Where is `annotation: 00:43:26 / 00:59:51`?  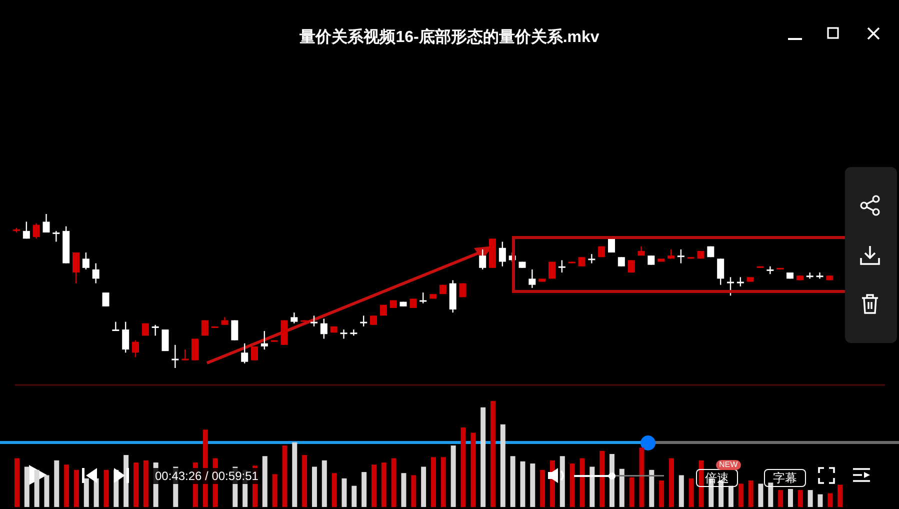
annotation: 00:43:26 / 00:59:51 is located at coordinates (206, 476).